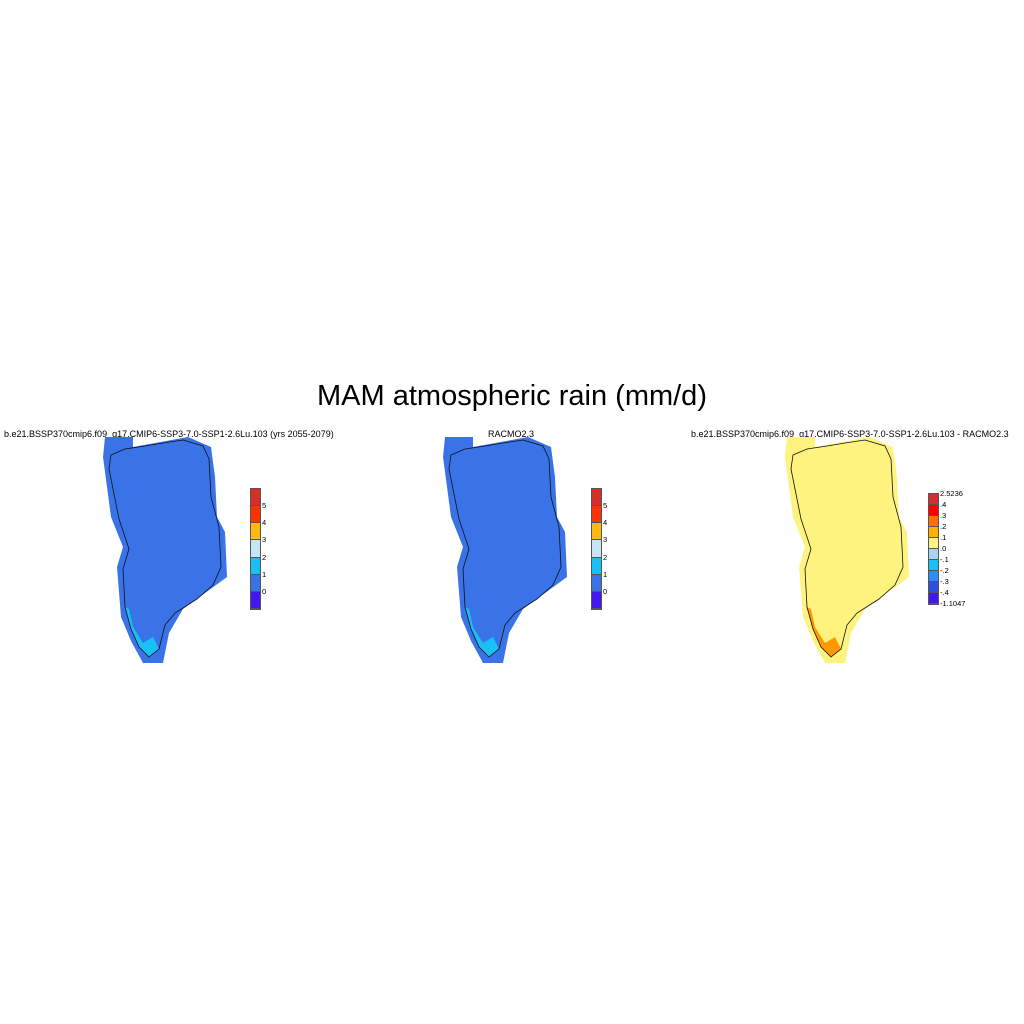 This screenshot has width=1024, height=1024. What do you see at coordinates (943, 548) in the screenshot?
I see `colorbar-label: .0` at bounding box center [943, 548].